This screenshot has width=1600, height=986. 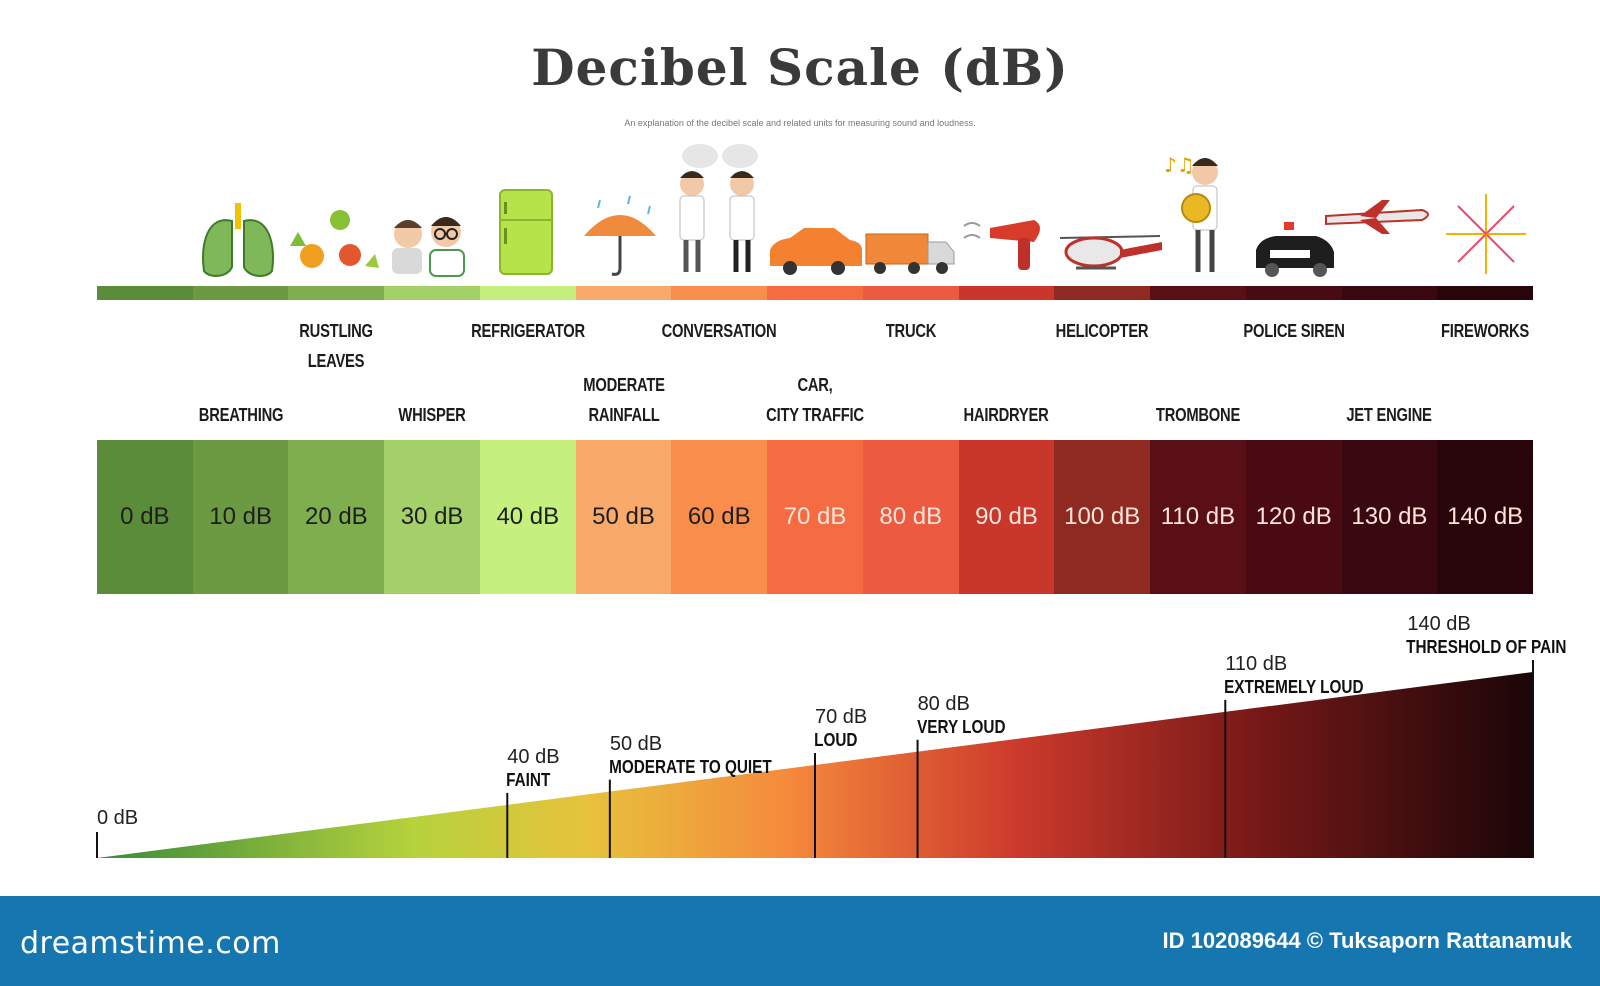 I want to click on scale-cell: 90 dB, so click(x=1006, y=517).